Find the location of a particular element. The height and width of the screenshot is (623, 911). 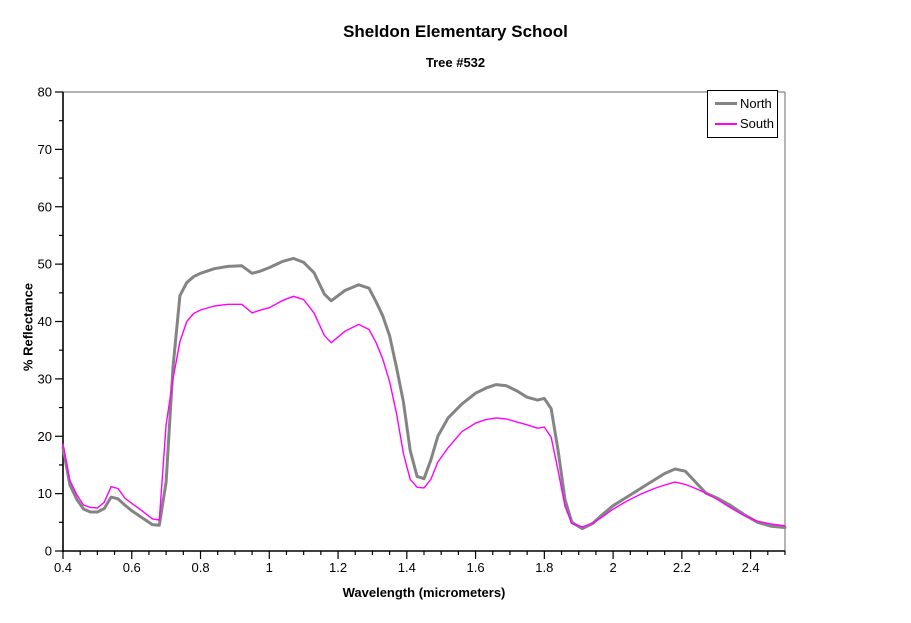

y-tick-label: 0 is located at coordinates (48, 551).